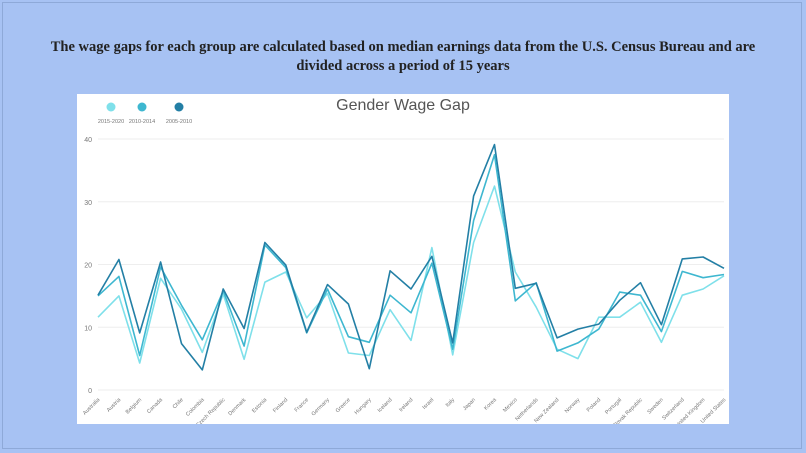  I want to click on legend-label: 2010-2014, so click(142, 122).